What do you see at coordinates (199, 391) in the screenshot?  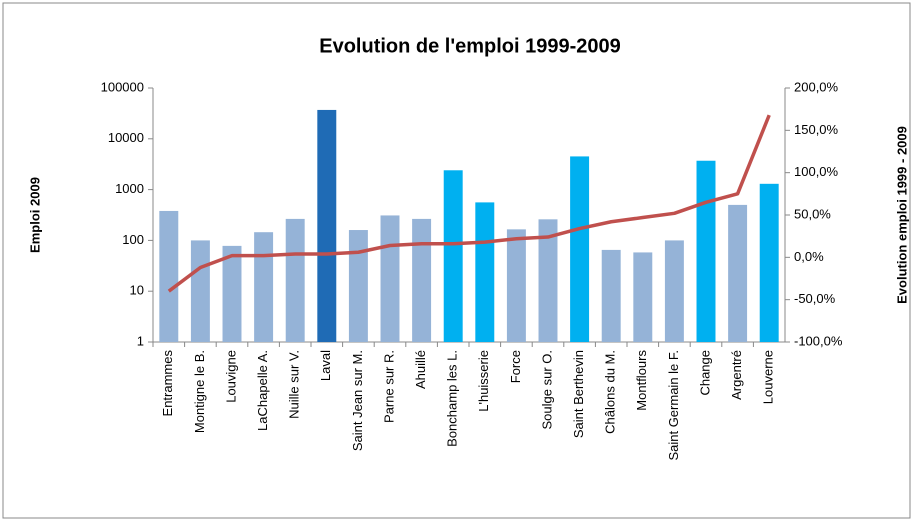 I see `x-tick-label: Montigne le B.` at bounding box center [199, 391].